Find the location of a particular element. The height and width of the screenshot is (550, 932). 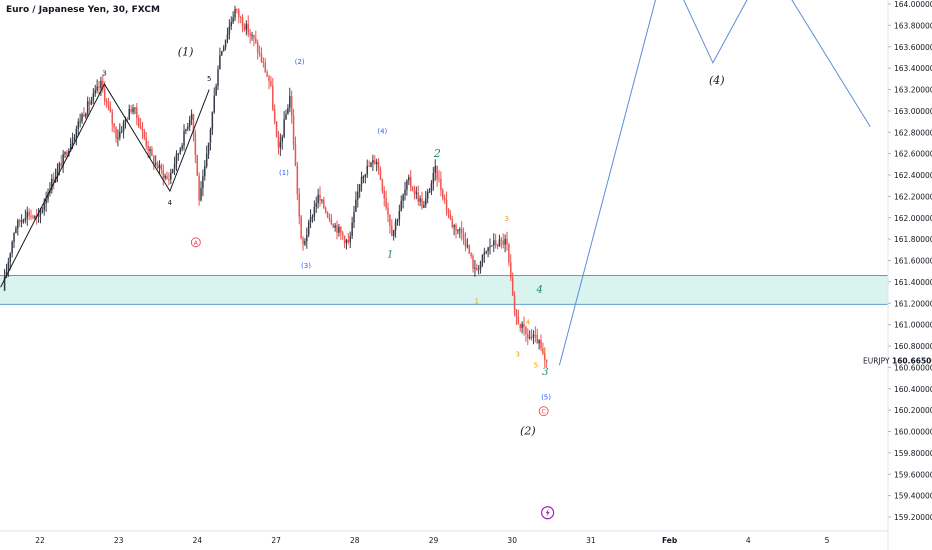

time-axis: 22 23 24 27 28 29 30 31 Feb 4 5 is located at coordinates (432, 540).